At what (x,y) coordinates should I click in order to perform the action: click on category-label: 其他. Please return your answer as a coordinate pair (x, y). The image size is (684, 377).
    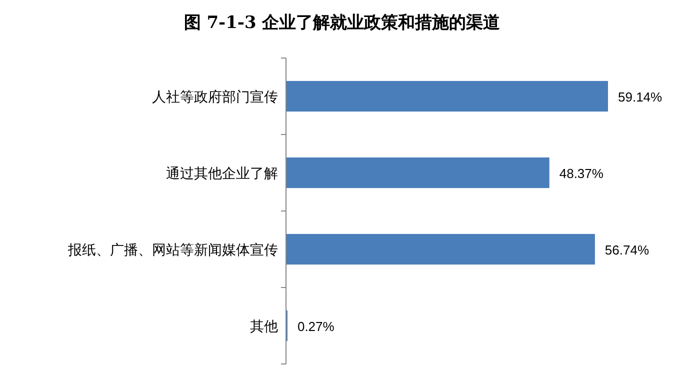
    Looking at the image, I should click on (264, 326).